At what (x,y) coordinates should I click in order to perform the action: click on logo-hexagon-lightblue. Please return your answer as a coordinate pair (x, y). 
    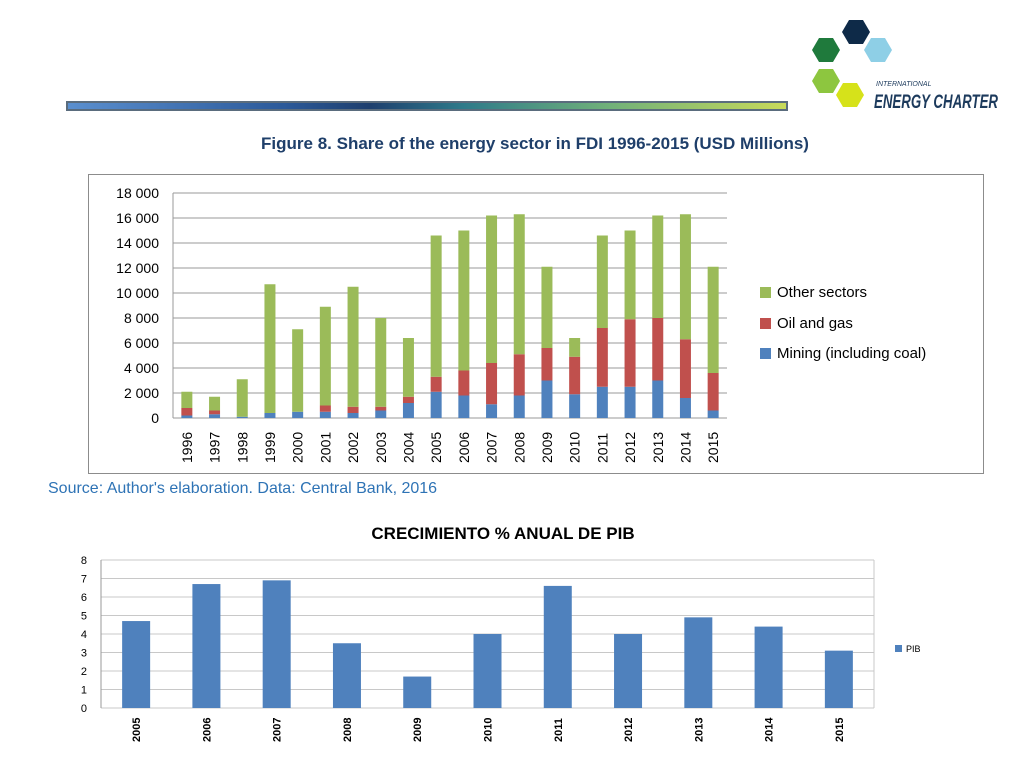
    Looking at the image, I should click on (878, 50).